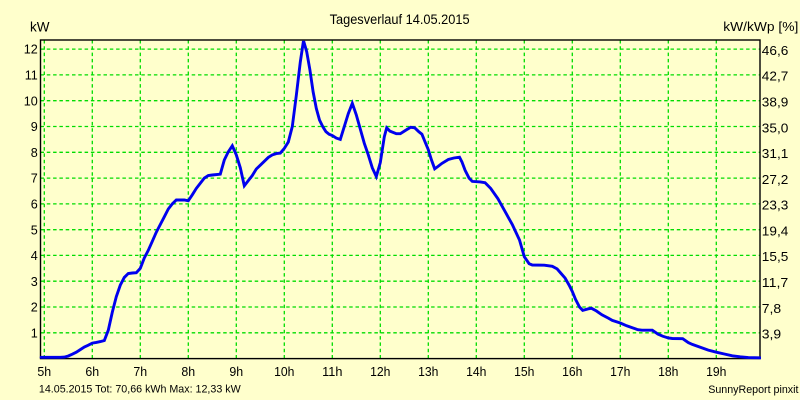 The image size is (800, 400). Describe the element at coordinates (236, 371) in the screenshot. I see `svg-text: 9h` at that location.